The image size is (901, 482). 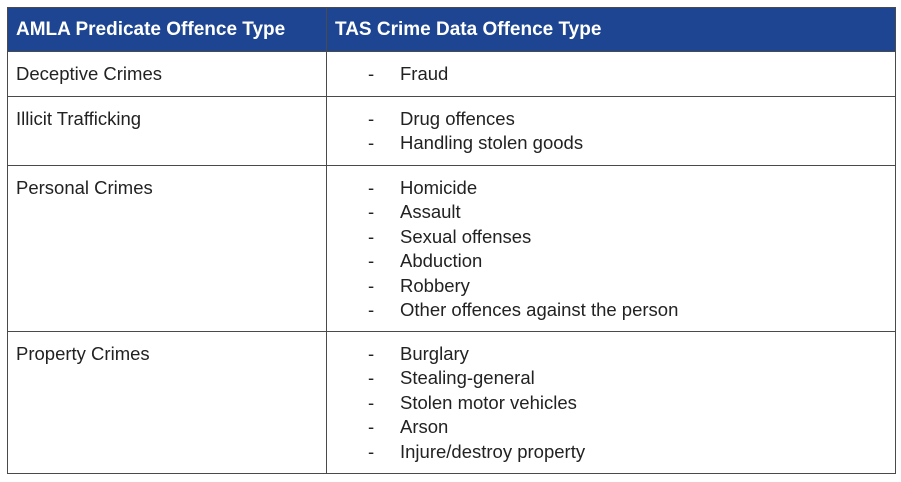 What do you see at coordinates (611, 119) in the screenshot?
I see `offence-item: - Drug offences` at bounding box center [611, 119].